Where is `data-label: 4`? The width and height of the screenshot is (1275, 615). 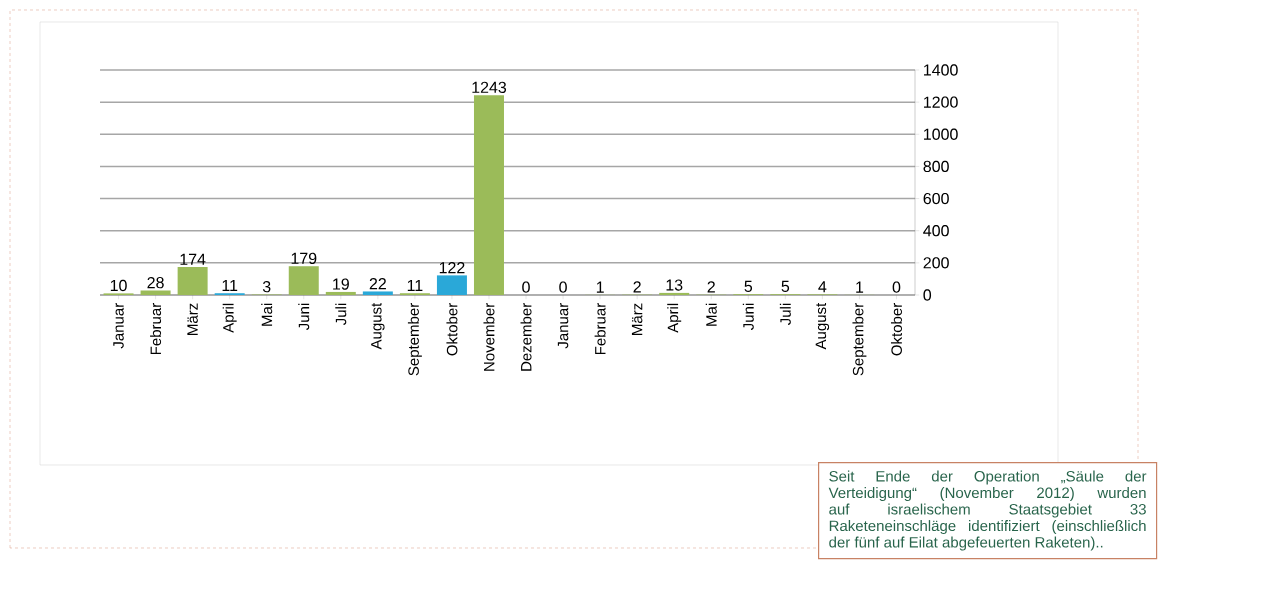 data-label: 4 is located at coordinates (822, 287).